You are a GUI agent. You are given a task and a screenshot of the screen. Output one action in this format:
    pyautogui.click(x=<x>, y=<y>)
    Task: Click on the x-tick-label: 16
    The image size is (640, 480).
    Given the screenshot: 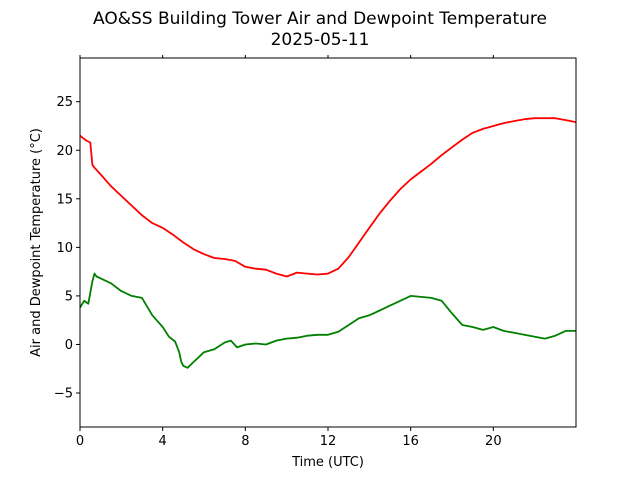 What is the action you would take?
    pyautogui.click(x=410, y=441)
    